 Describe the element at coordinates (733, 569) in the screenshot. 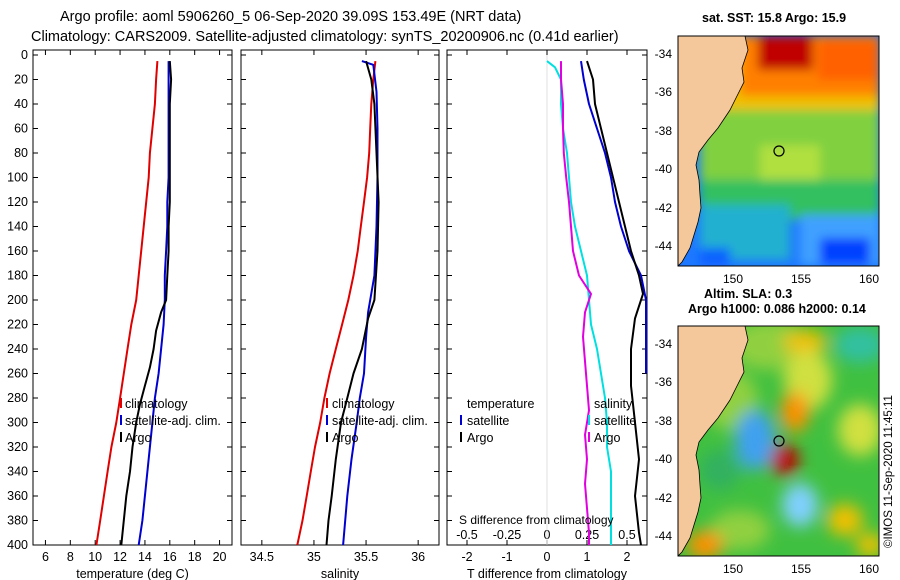

I see `sla-map-lon-label: 150` at that location.